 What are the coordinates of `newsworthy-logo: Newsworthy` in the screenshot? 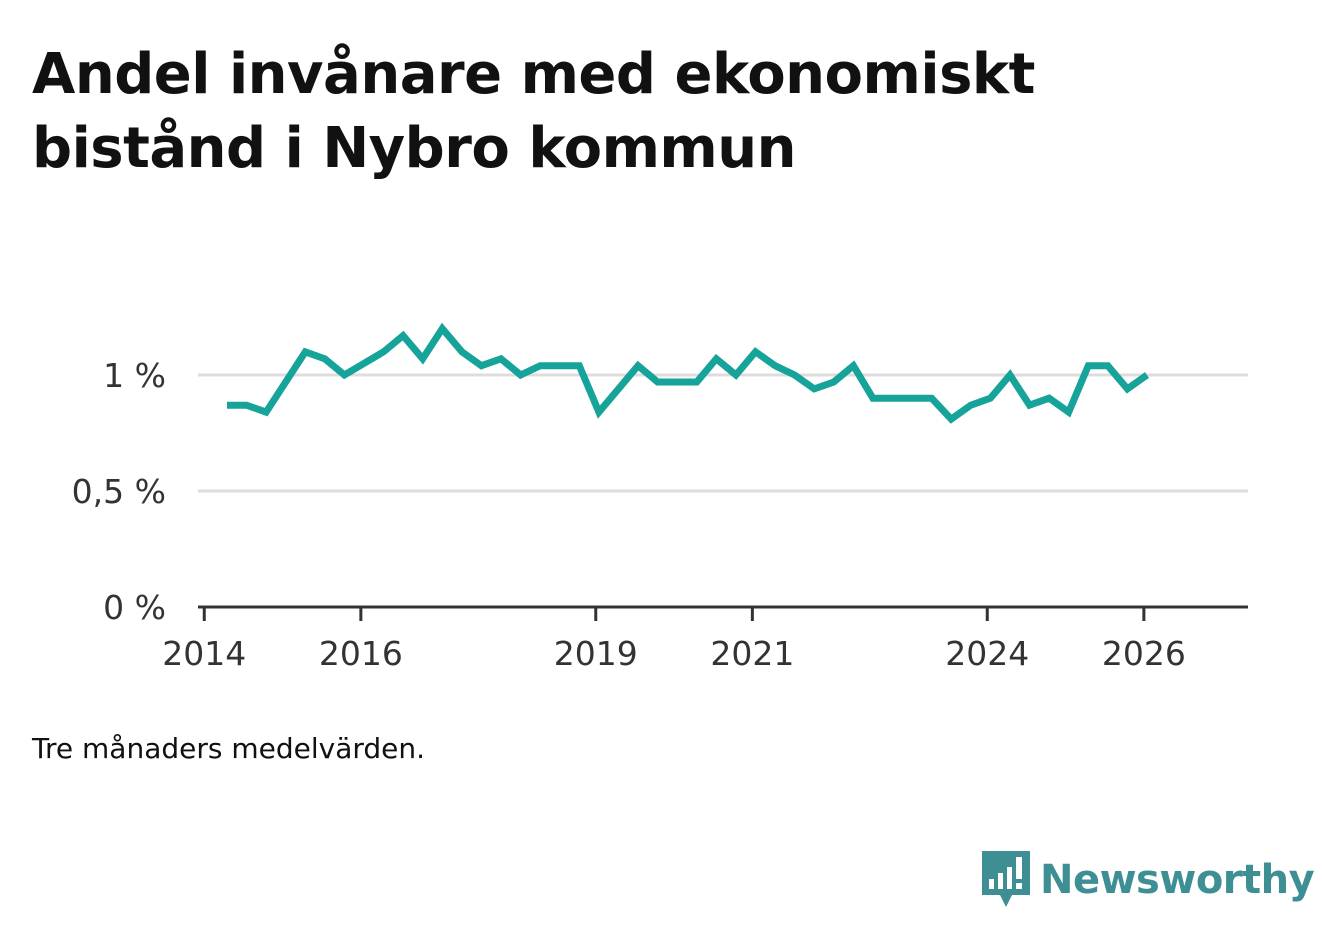 It's located at (1147, 880).